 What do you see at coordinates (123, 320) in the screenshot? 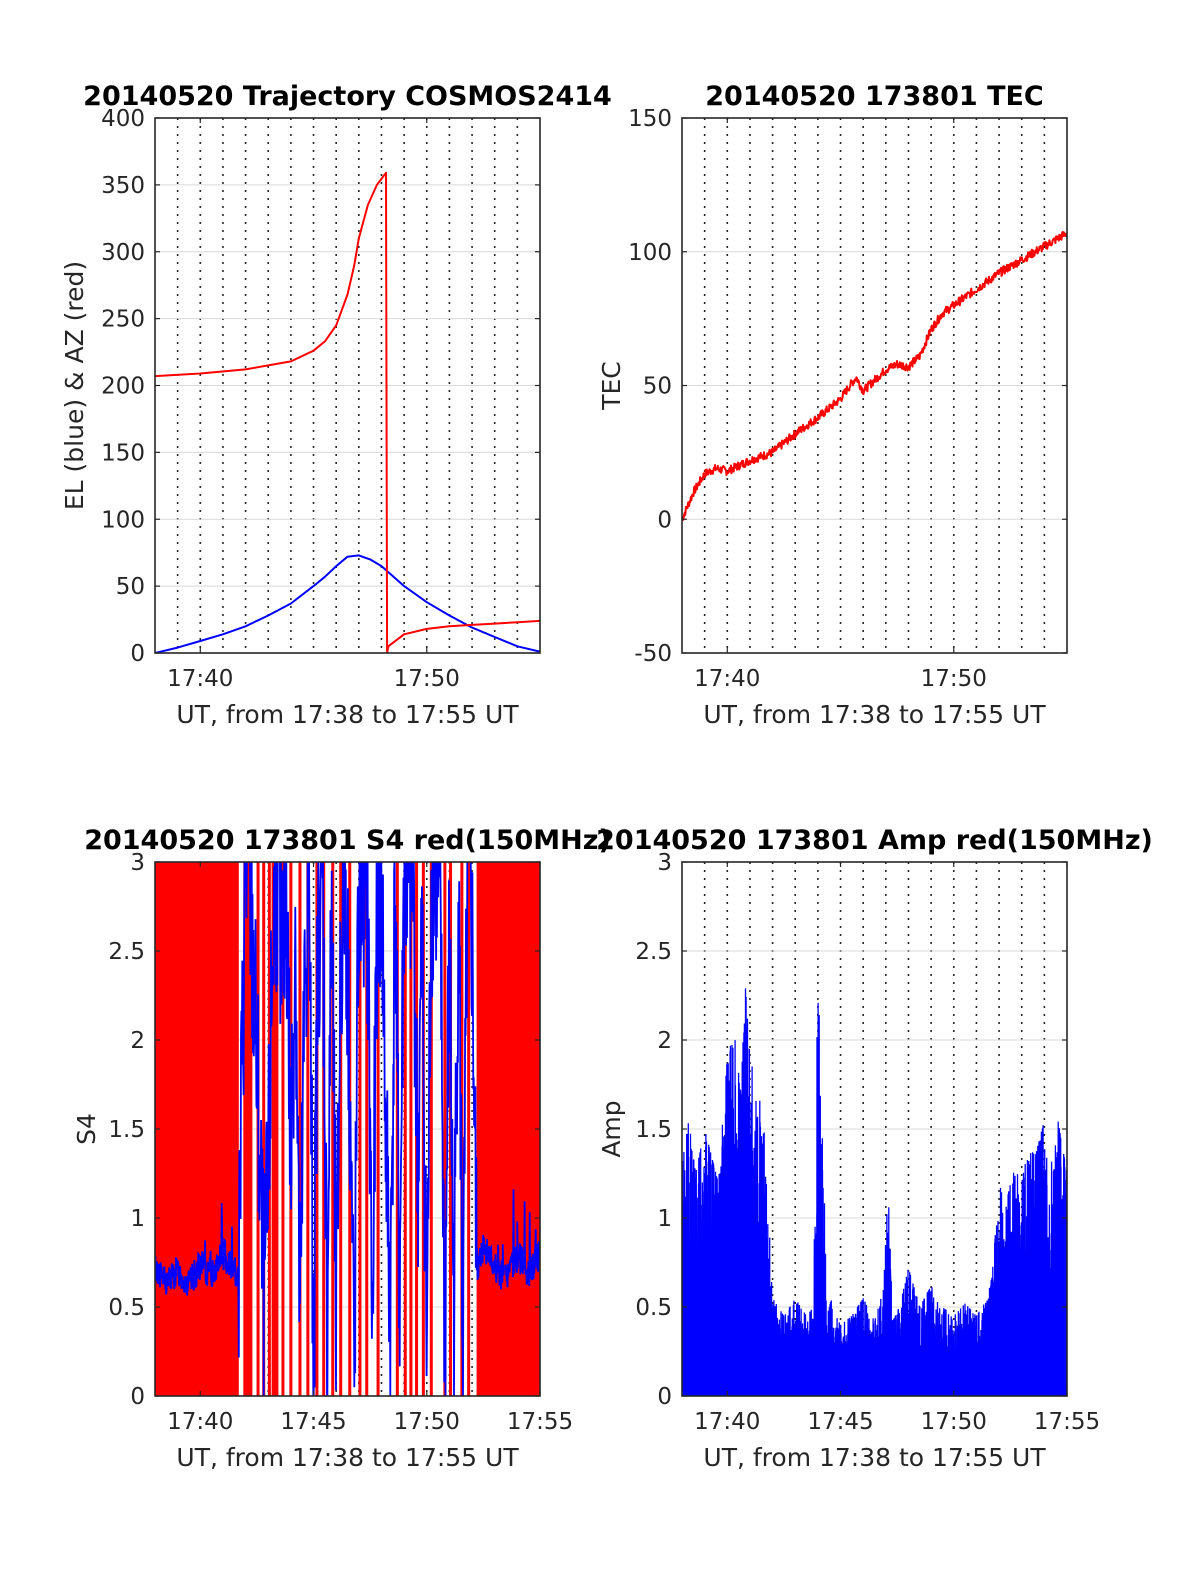
I see `y-tick-label: 250` at bounding box center [123, 320].